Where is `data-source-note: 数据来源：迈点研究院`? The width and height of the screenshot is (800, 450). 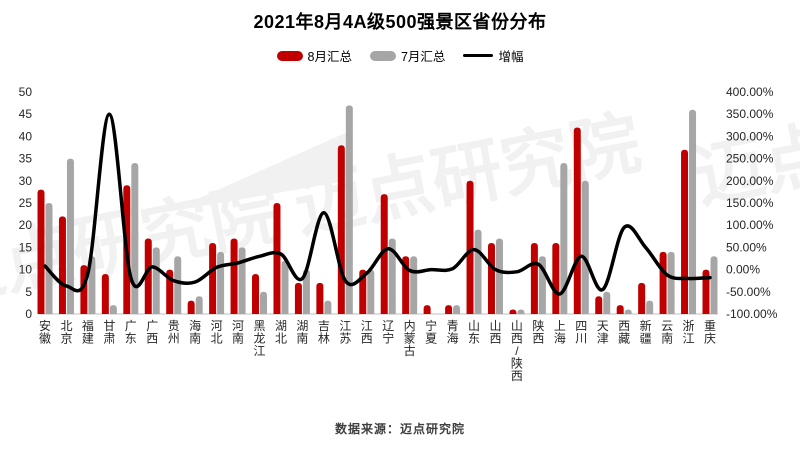
data-source-note: 数据来源：迈点研究院 is located at coordinates (399, 429).